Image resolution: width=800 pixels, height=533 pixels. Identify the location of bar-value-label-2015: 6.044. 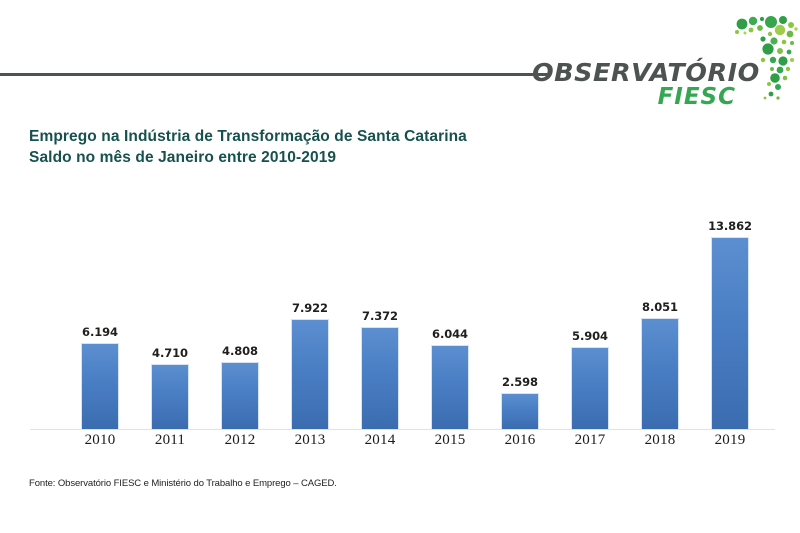
(450, 334).